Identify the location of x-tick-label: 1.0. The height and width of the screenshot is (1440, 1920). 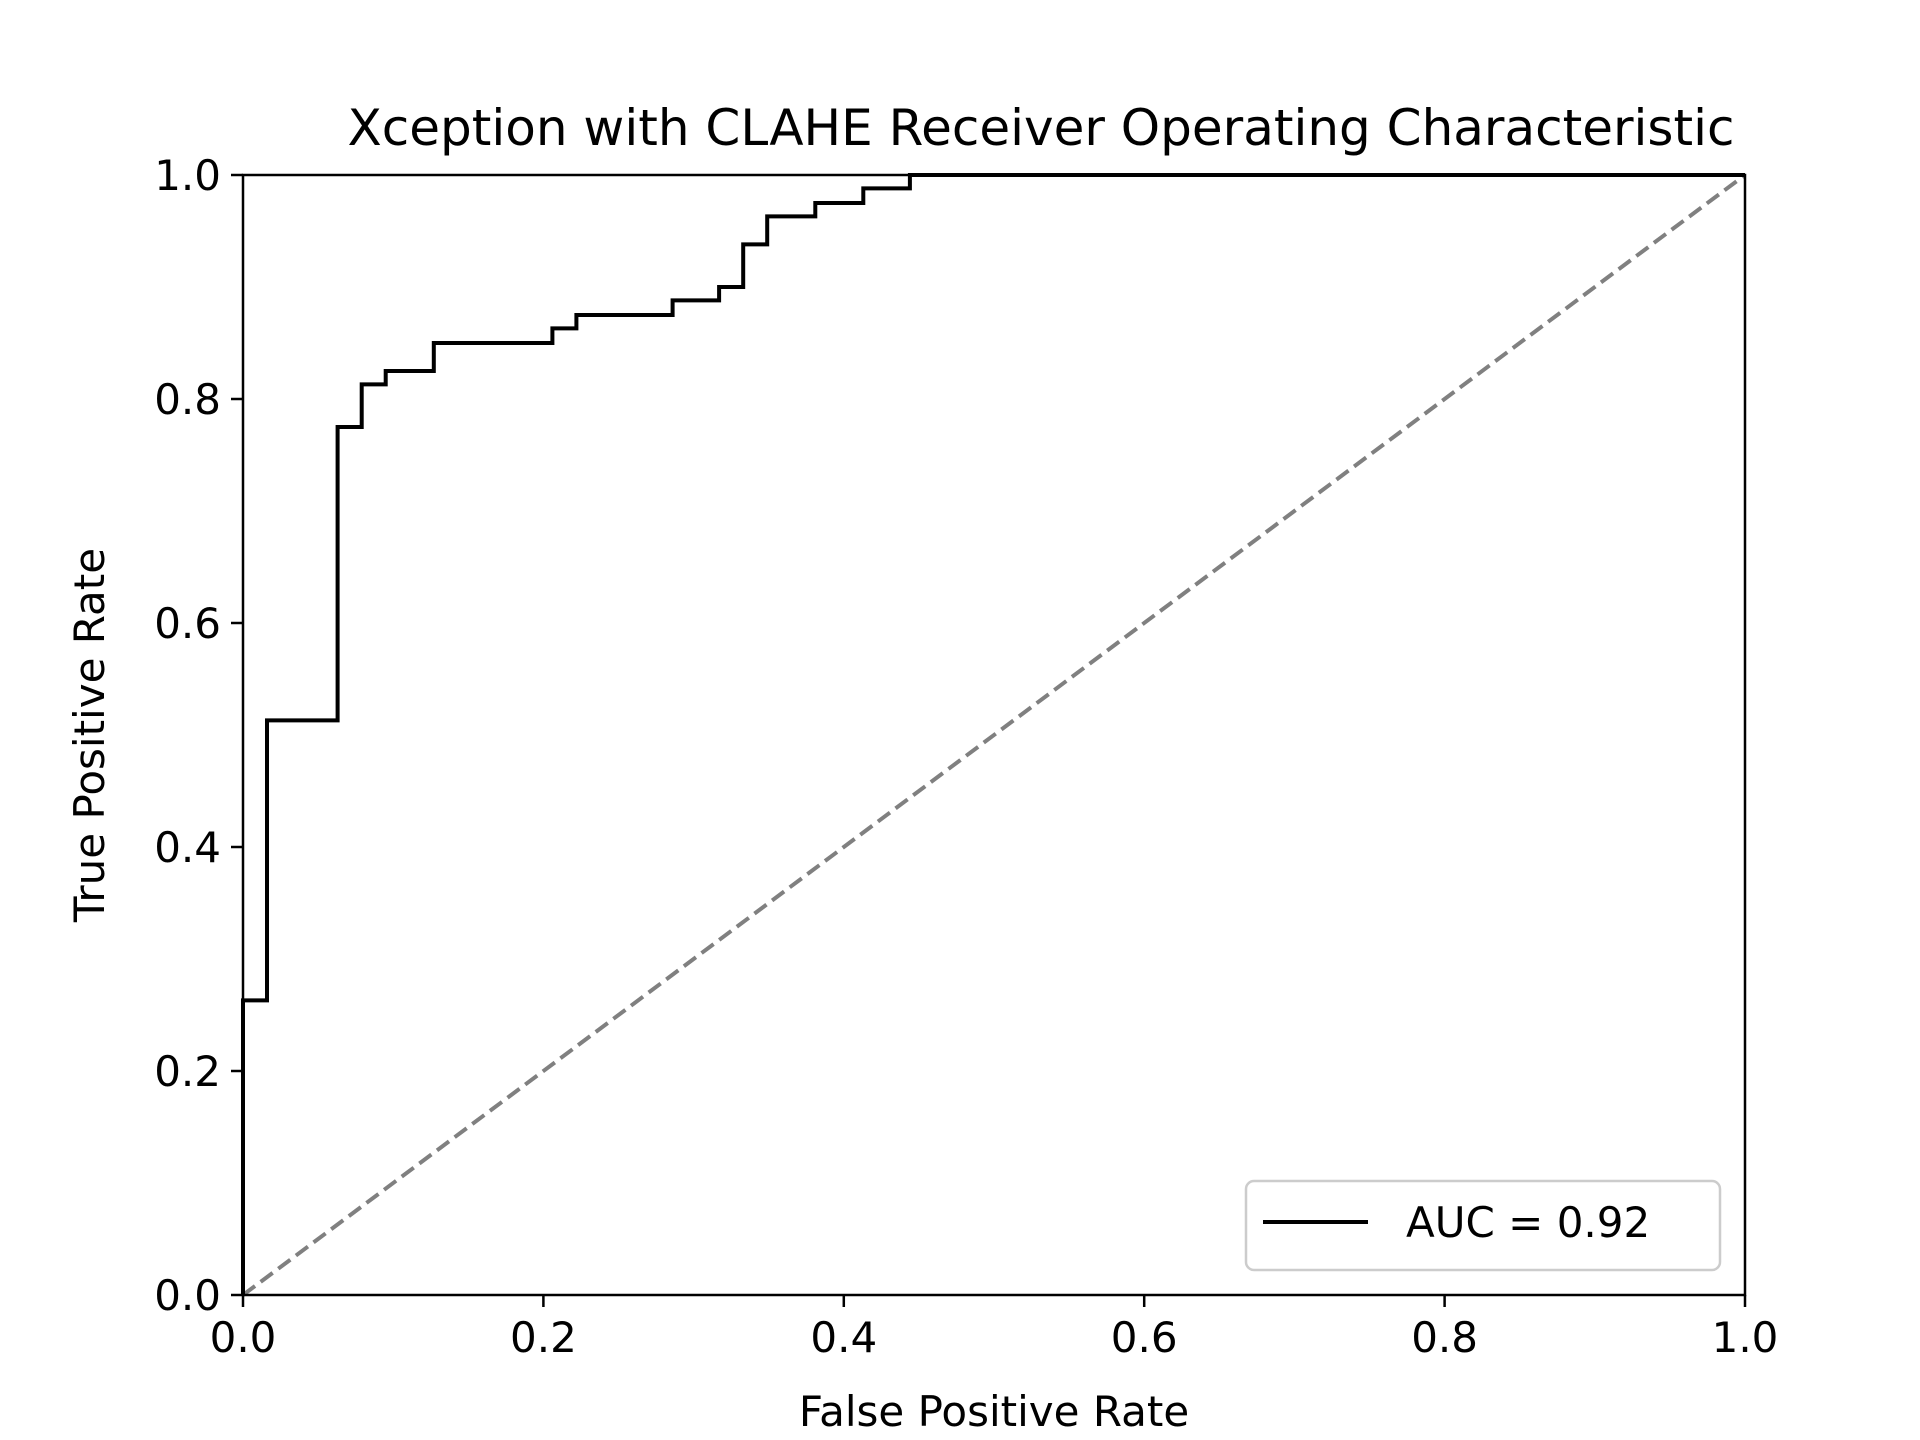
(1745, 1337).